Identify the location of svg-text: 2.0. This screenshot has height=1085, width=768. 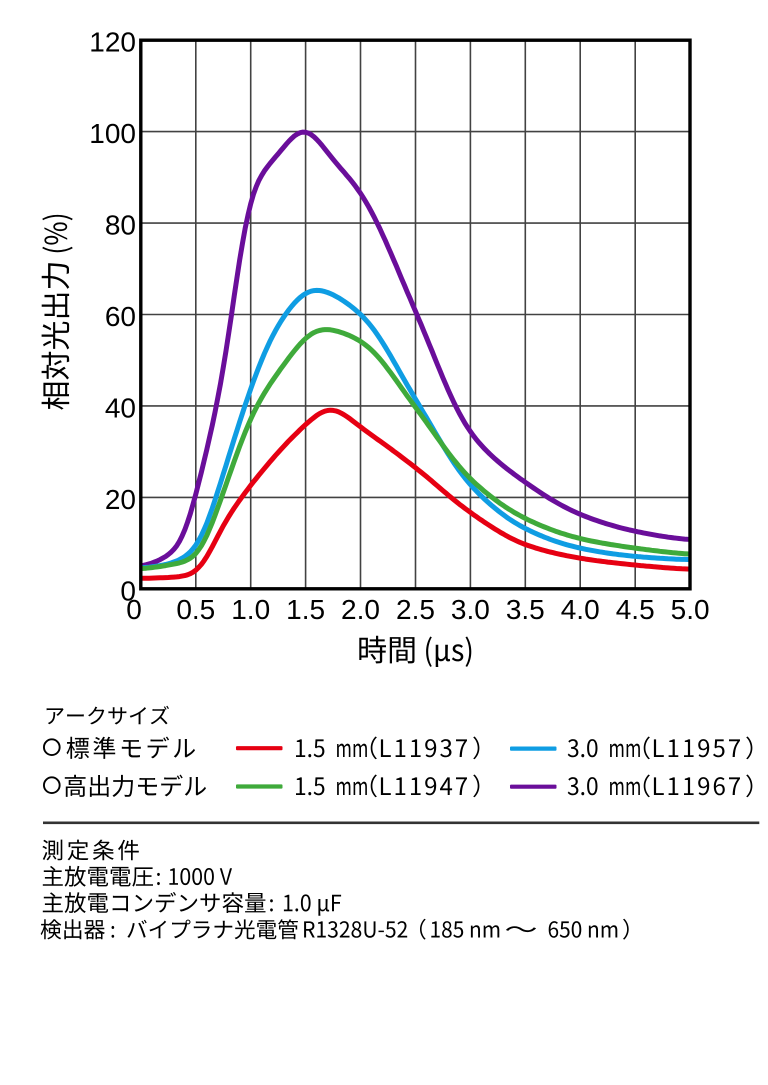
(360, 609).